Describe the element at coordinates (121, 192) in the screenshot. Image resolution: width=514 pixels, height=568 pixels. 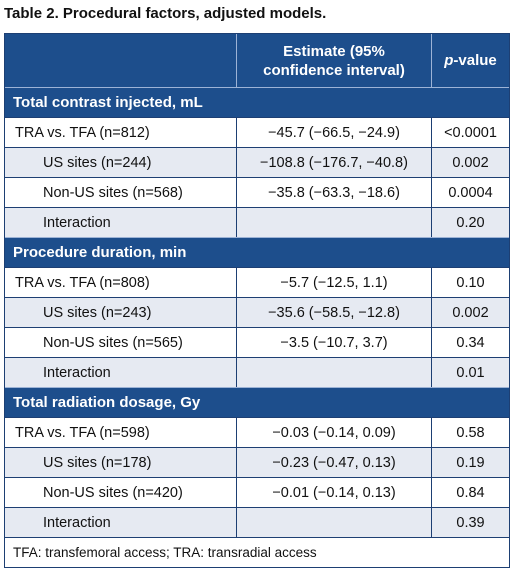
I see `row-label: Non-US sites (n=568)` at that location.